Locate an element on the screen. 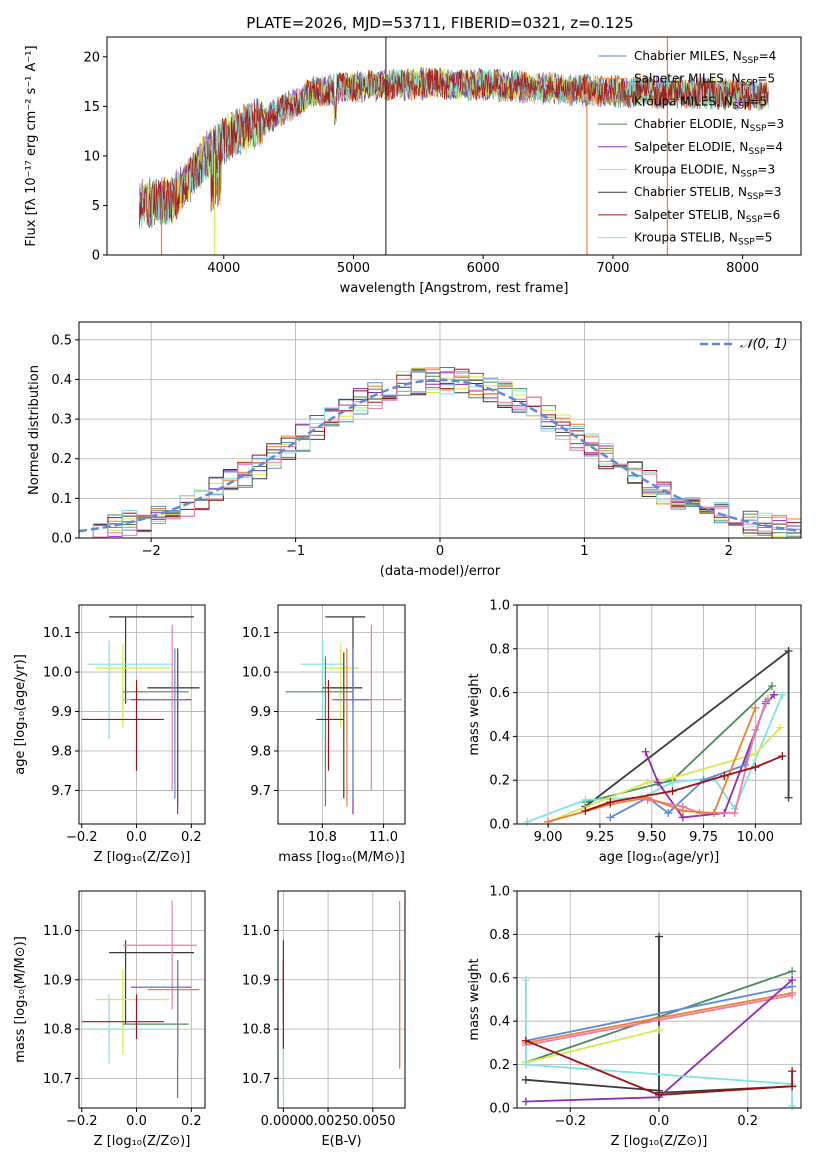  x-axis-label: E(B-V) is located at coordinates (341, 1141).